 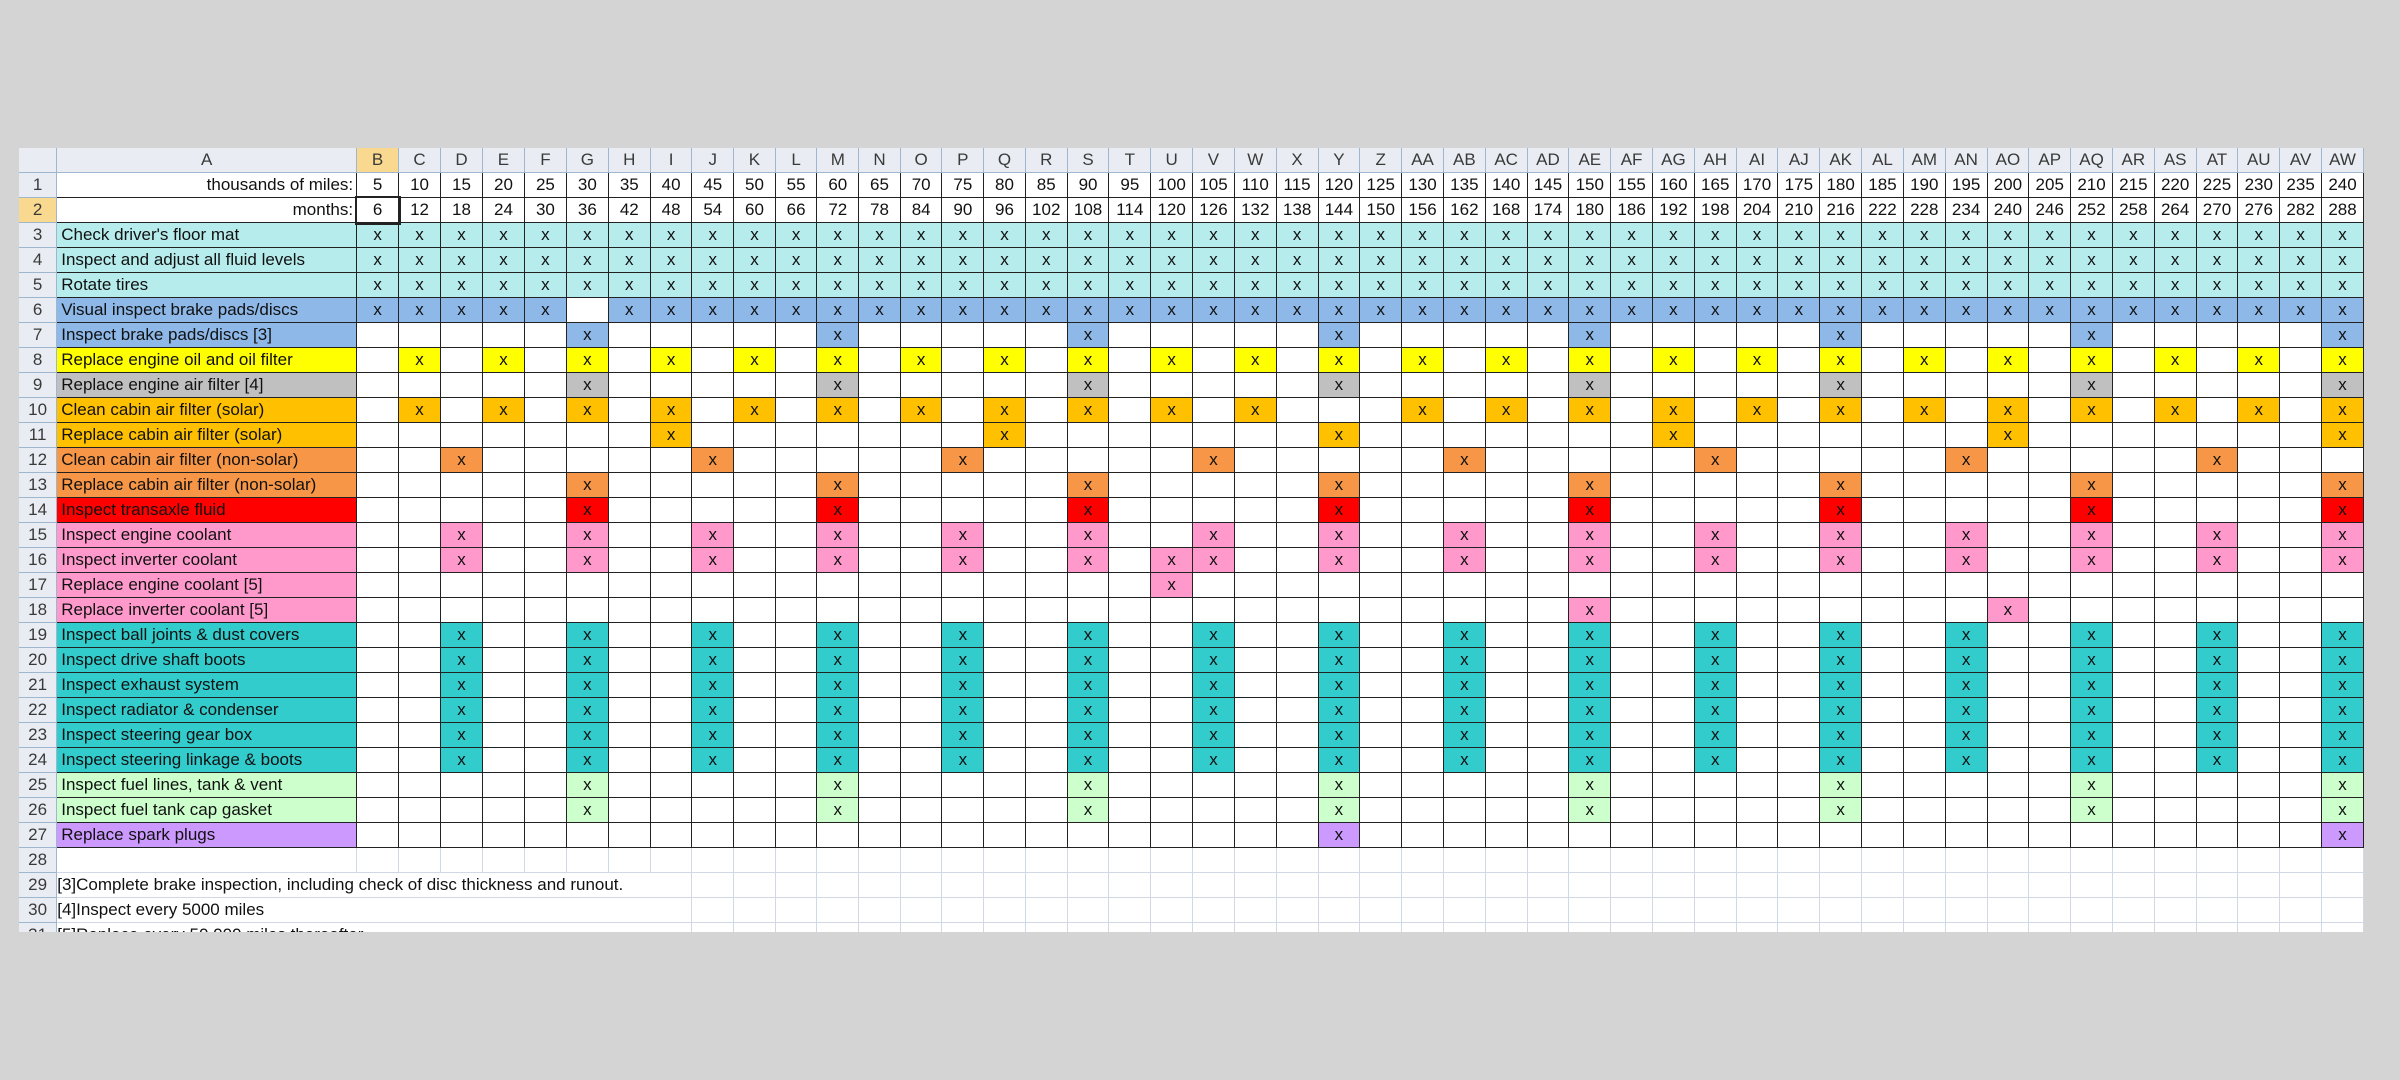 What do you see at coordinates (378, 160) in the screenshot?
I see `column-header-b: B` at bounding box center [378, 160].